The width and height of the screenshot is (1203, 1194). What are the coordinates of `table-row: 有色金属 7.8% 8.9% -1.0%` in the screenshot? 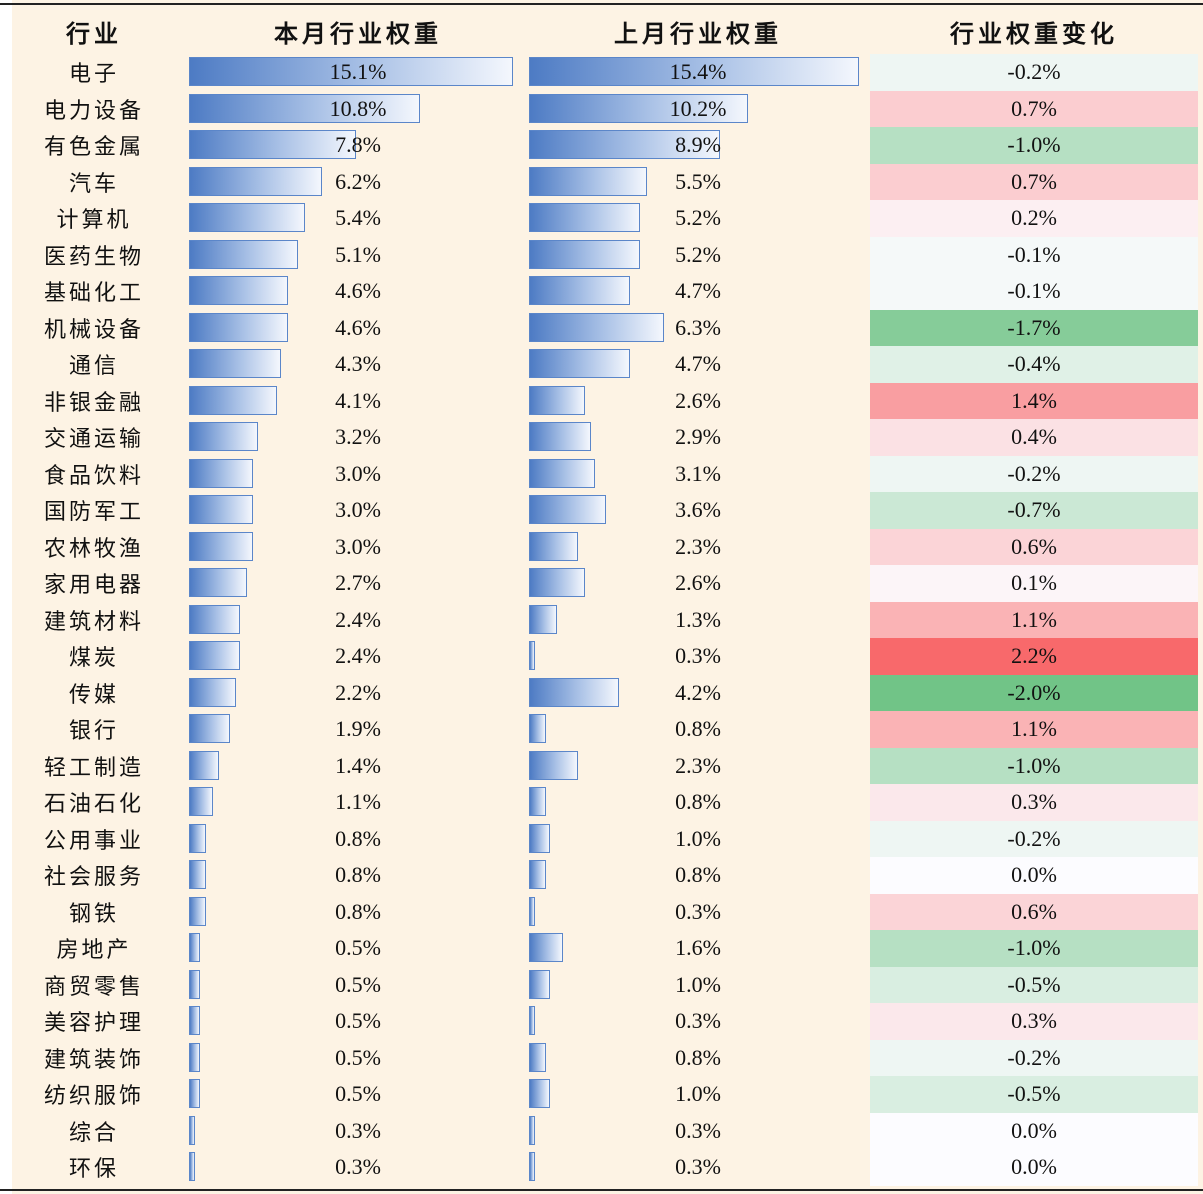 It's located at (601, 145).